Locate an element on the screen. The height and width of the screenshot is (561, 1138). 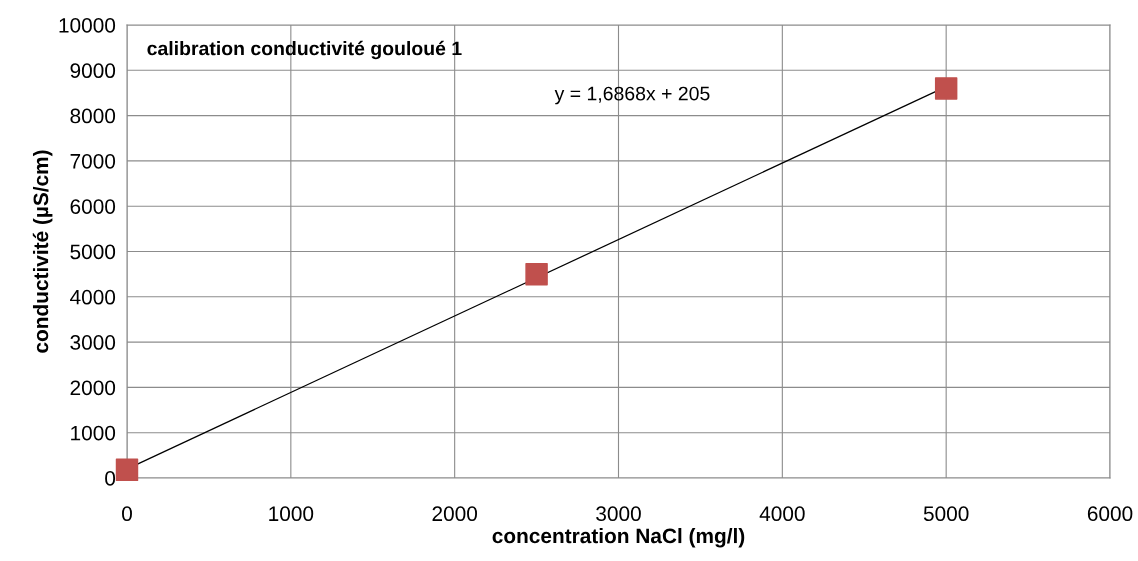
x-tick-label: 0 is located at coordinates (127, 514).